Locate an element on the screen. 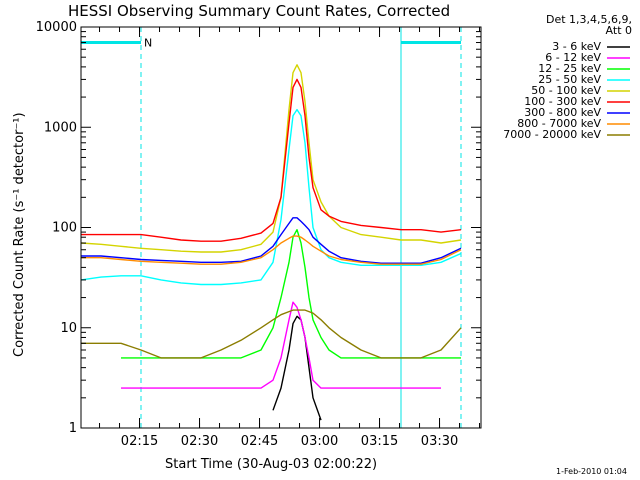 The height and width of the screenshot is (480, 640). y-tick-label: 100 is located at coordinates (64, 228).